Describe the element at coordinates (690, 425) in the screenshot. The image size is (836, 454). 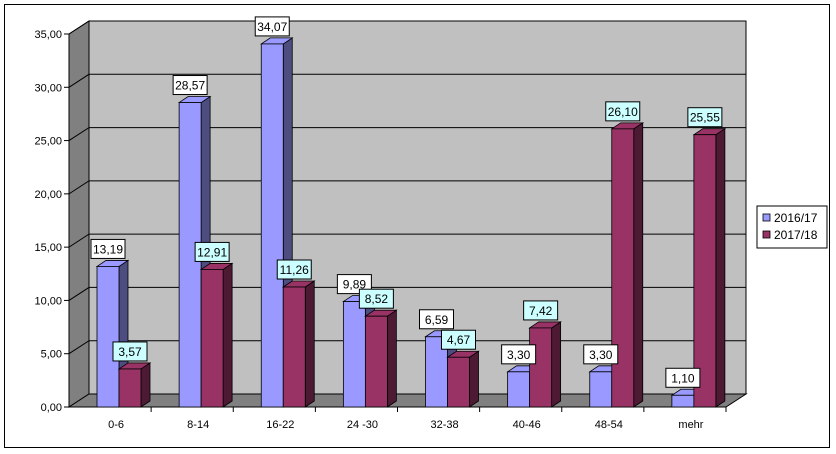
I see `x-tick-label: mehr` at that location.